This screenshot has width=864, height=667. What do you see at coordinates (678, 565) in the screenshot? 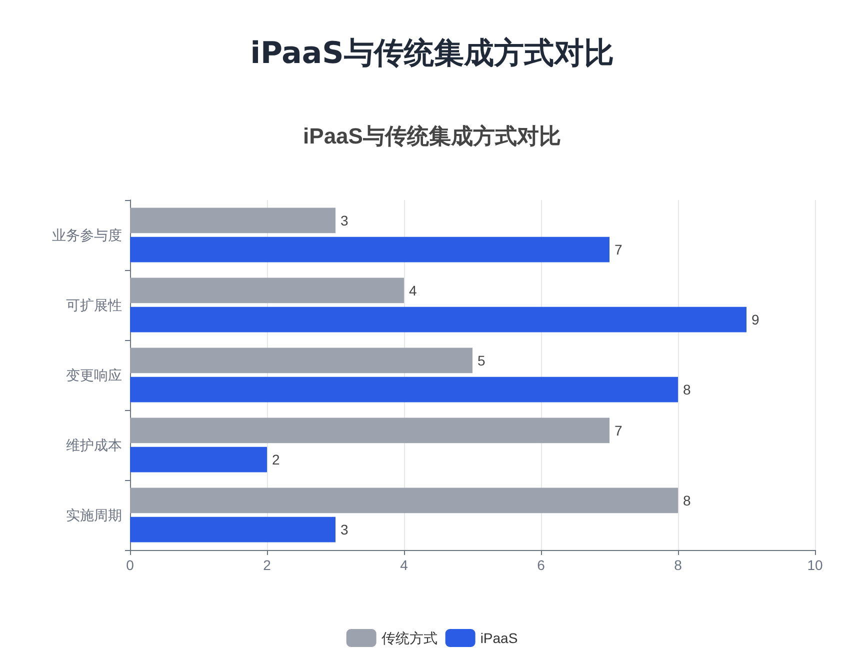
I see `x-tick-label: 8` at bounding box center [678, 565].